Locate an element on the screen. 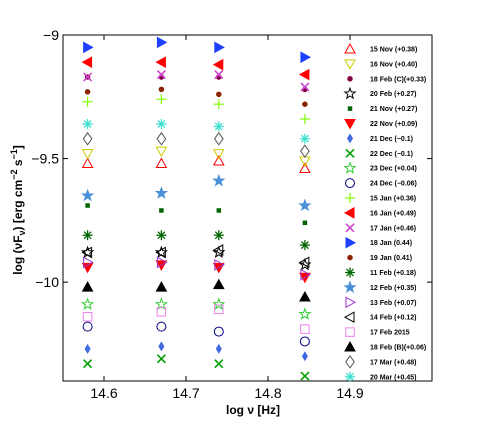 This screenshot has width=485, height=429. legend-label: 15 Nov (+0.38) is located at coordinates (393, 50).